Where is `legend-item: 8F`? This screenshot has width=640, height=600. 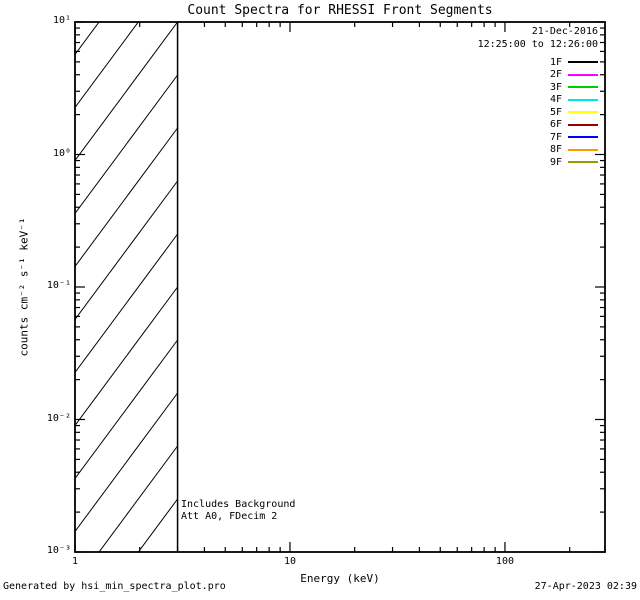 legend-item: 8F is located at coordinates (574, 150).